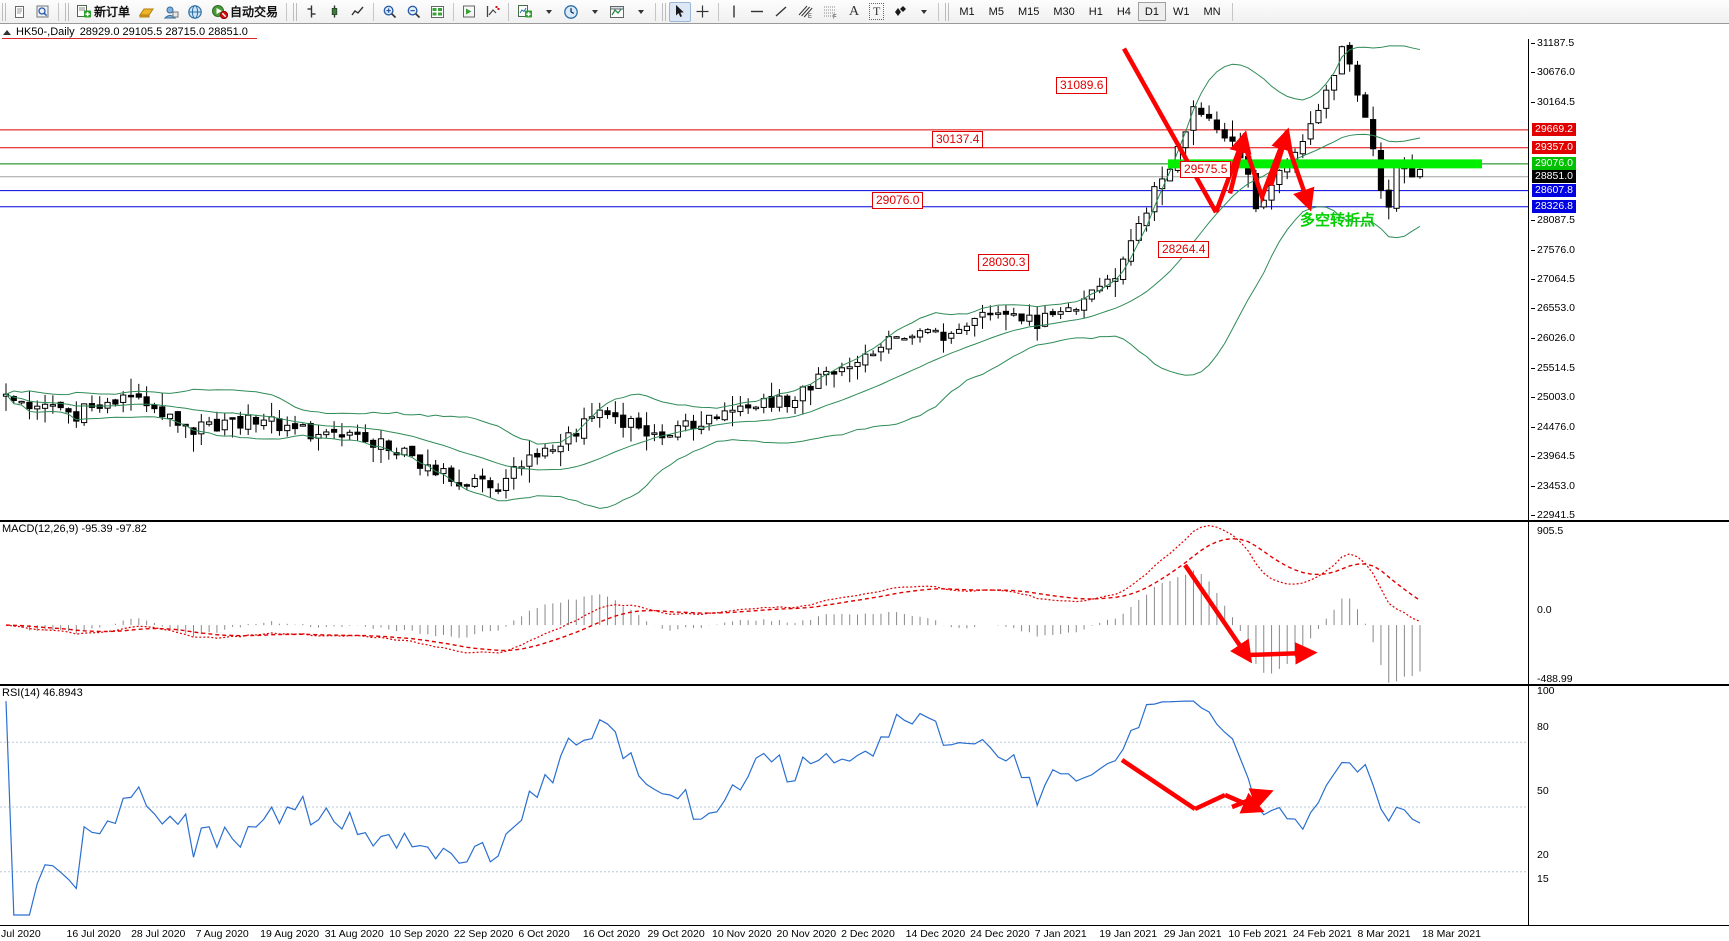 The image size is (1729, 941). I want to click on date-tick-8: 6 Oct 2020, so click(544, 934).